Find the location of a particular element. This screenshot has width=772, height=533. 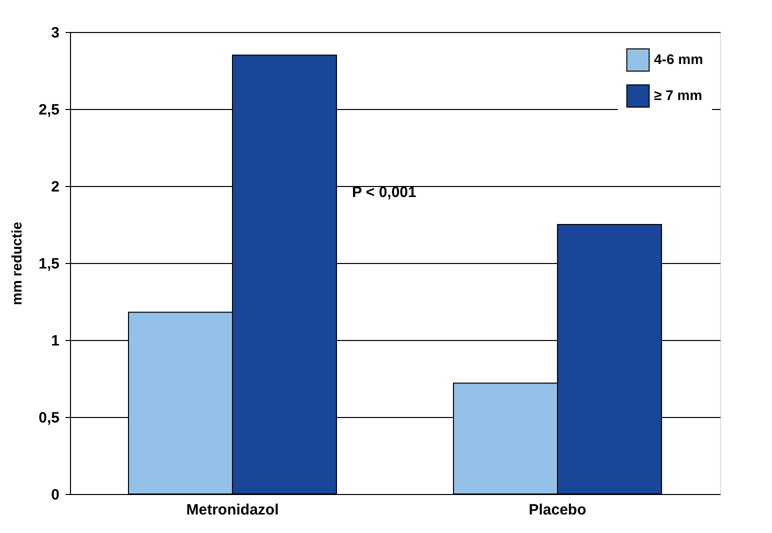

y-tick-label: 1 is located at coordinates (55, 341).